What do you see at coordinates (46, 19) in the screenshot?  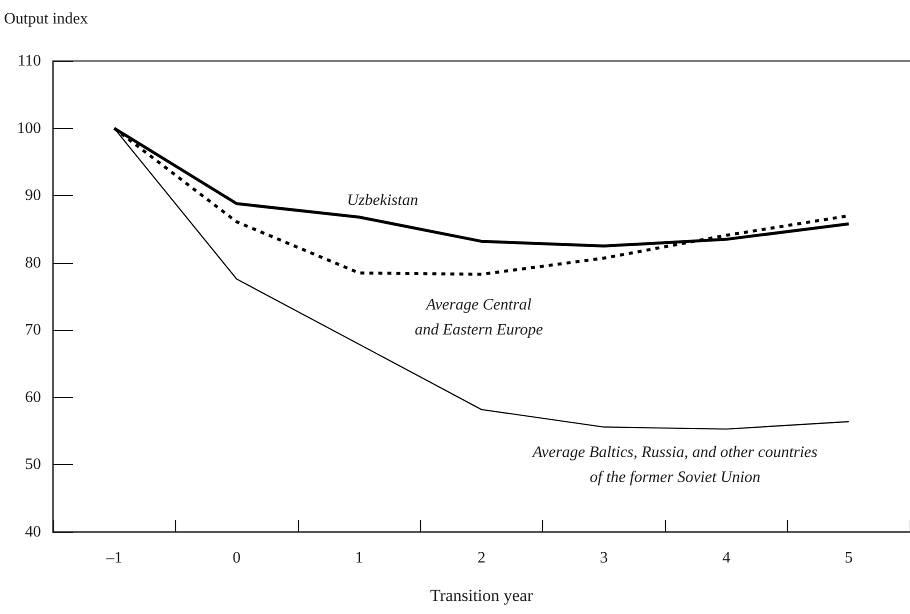 I see `y-axis-title: Output index` at bounding box center [46, 19].